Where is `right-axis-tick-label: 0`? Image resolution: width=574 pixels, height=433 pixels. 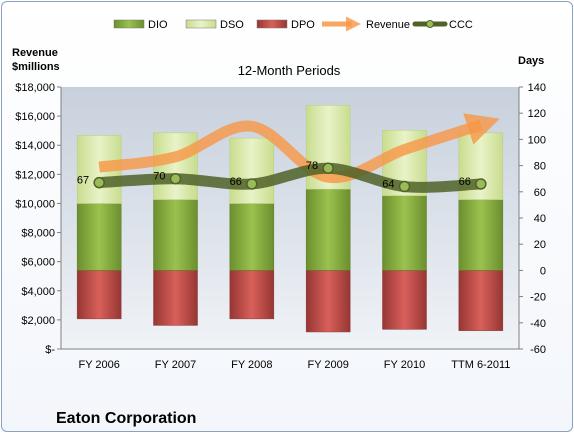 right-axis-tick-label: 0 is located at coordinates (543, 271).